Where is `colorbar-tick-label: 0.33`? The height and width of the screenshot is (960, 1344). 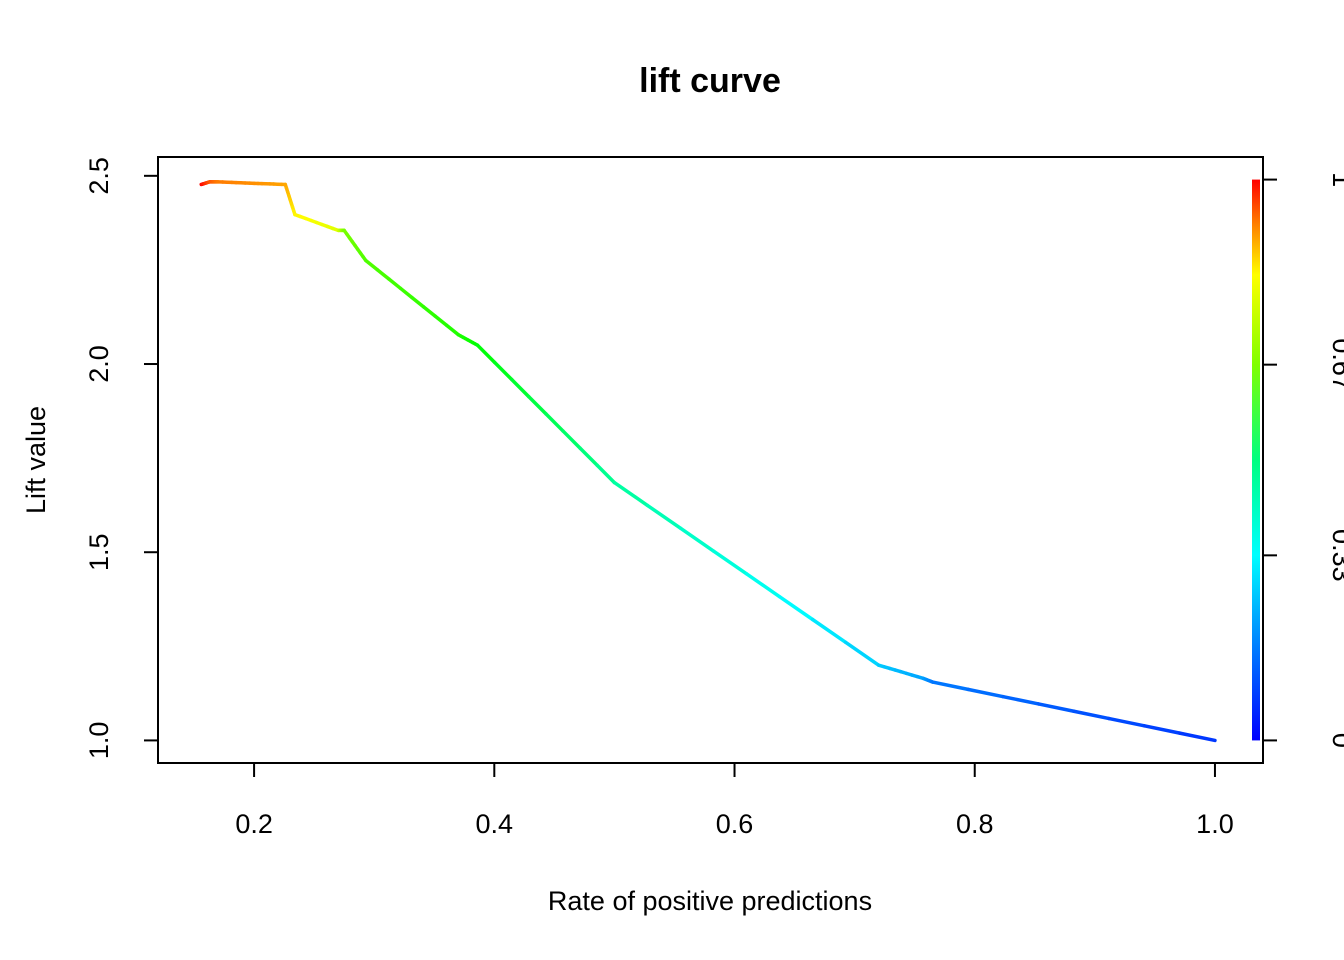
colorbar-tick-label: 0.33 is located at coordinates (1335, 555).